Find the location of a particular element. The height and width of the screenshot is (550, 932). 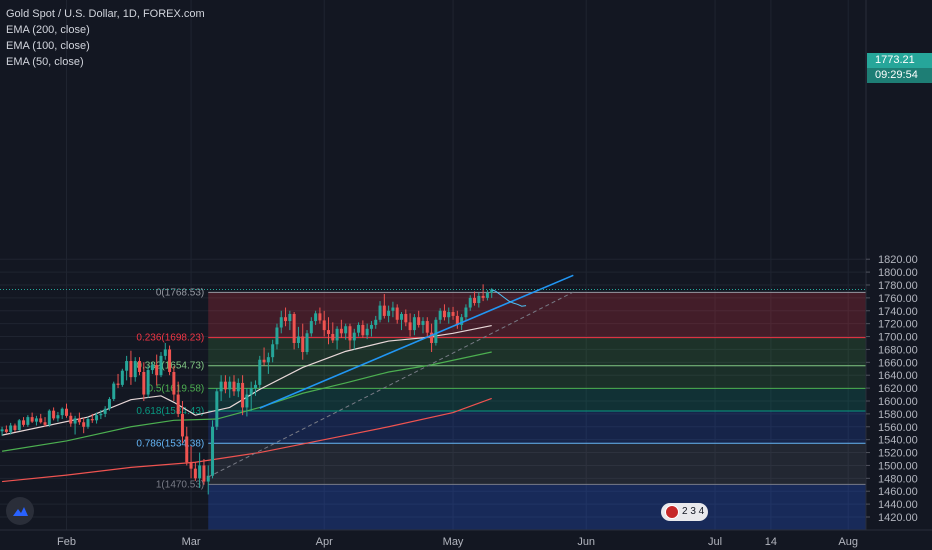

price-tick-label: 1600.00 is located at coordinates (898, 402).